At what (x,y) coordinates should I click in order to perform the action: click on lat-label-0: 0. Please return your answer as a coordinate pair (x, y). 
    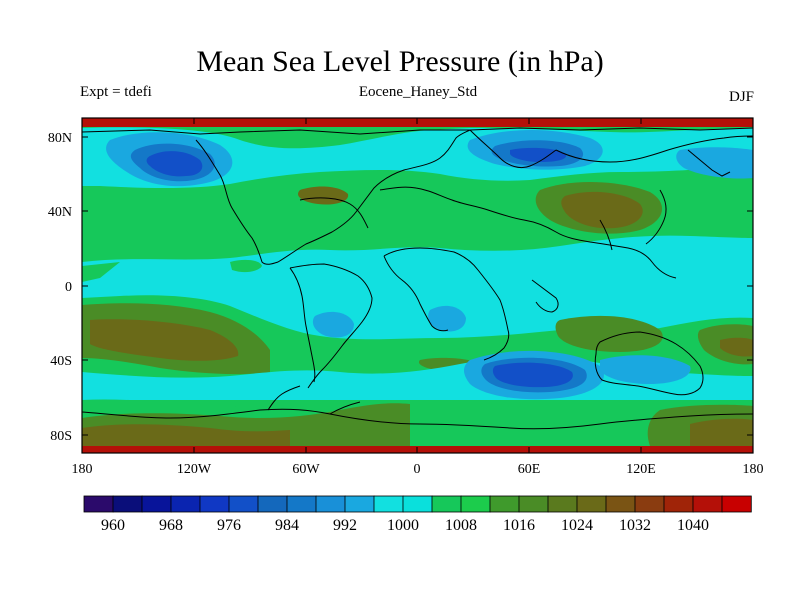
    Looking at the image, I should click on (68, 287).